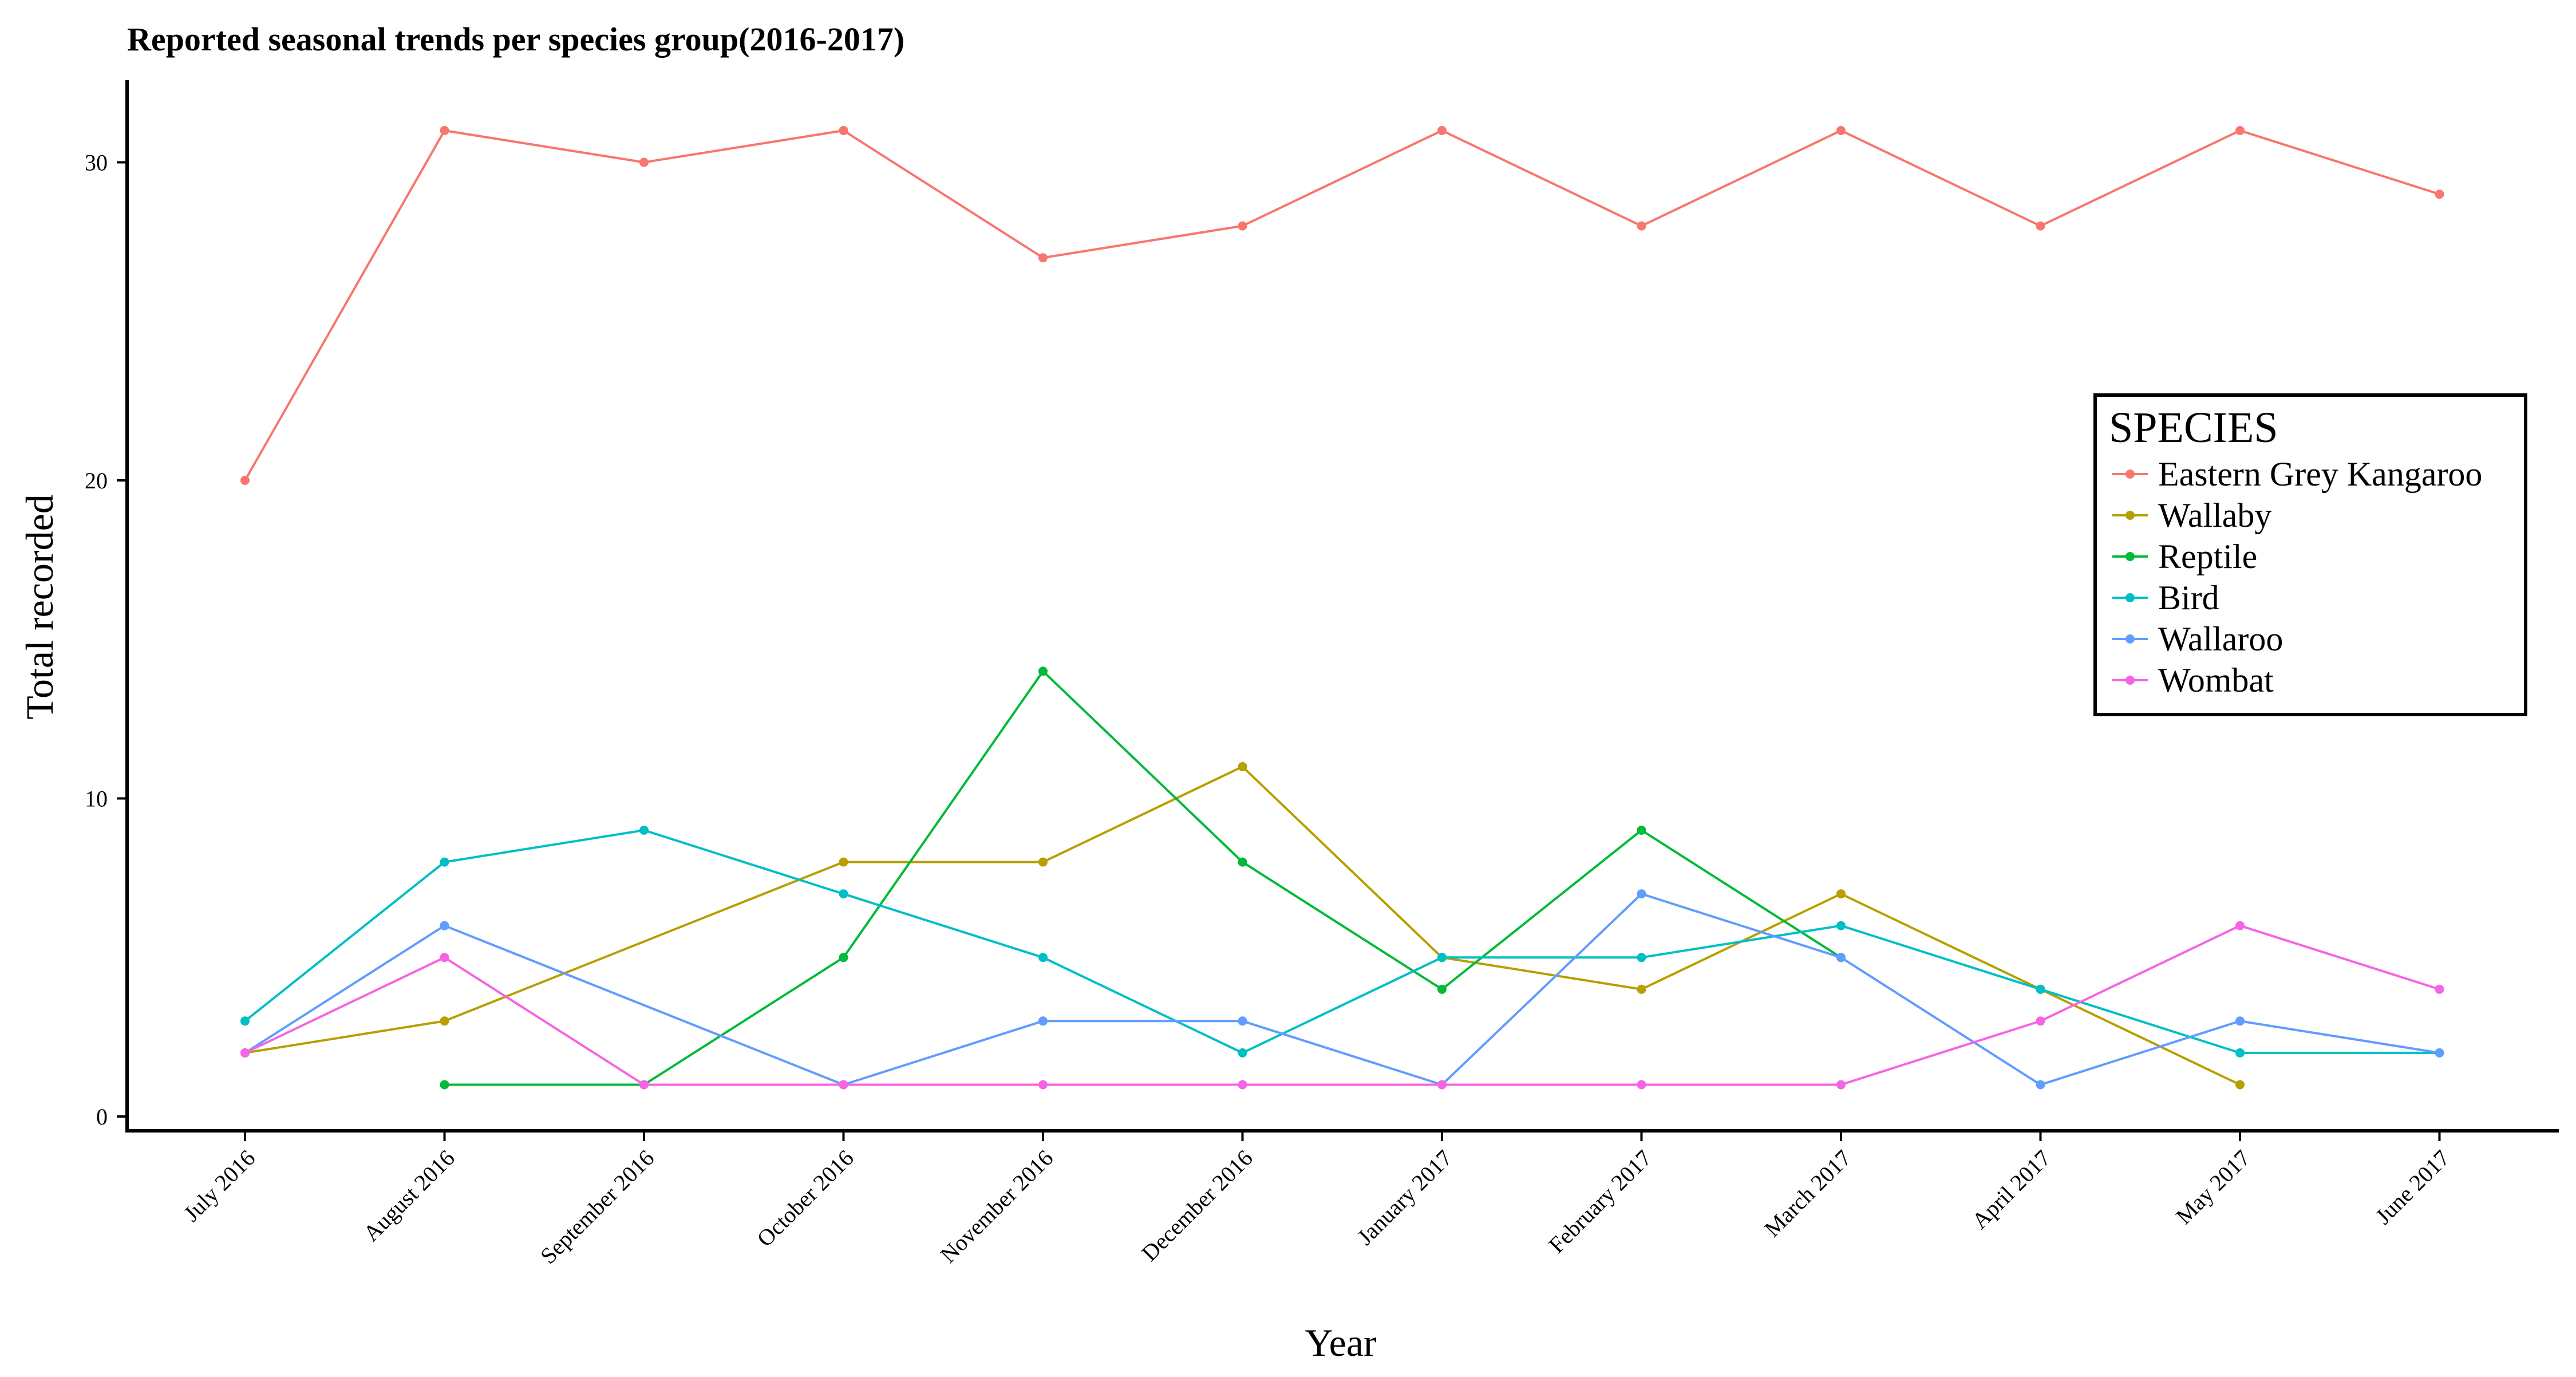 The width and height of the screenshot is (2576, 1377). What do you see at coordinates (2193, 428) in the screenshot?
I see `legend-title: SPECIES` at bounding box center [2193, 428].